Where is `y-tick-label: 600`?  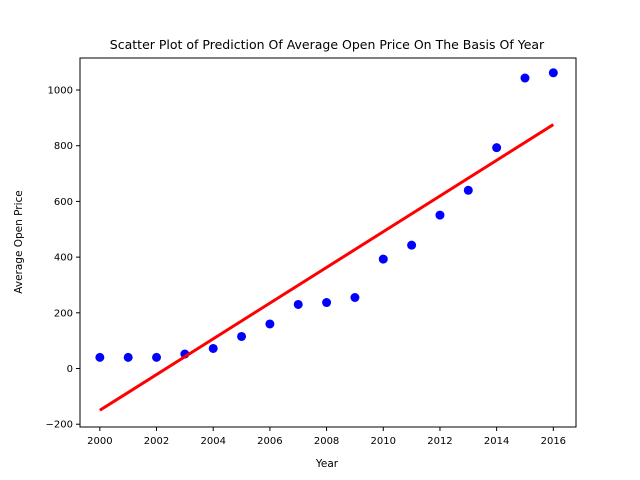
y-tick-label: 600 is located at coordinates (63, 202).